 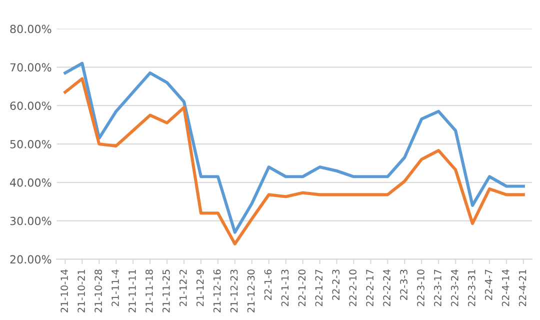 I want to click on x-tick-label: 22-4-21, so click(x=522, y=288).